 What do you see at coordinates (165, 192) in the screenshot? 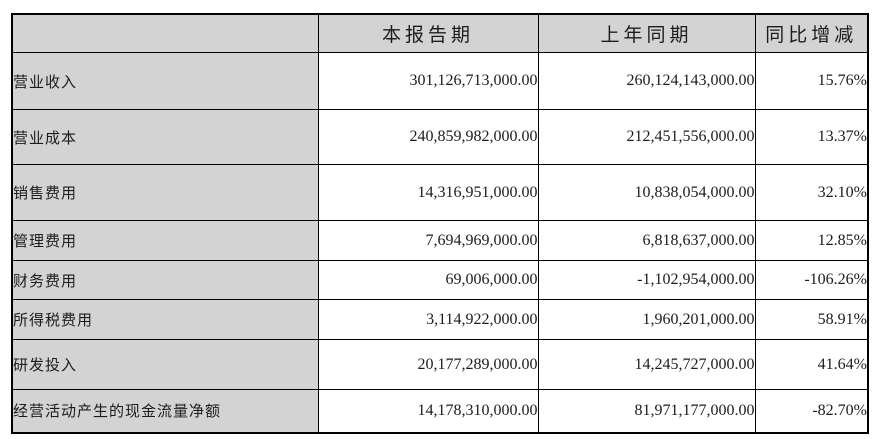
I see `row-label-cell: 销售费用` at bounding box center [165, 192].